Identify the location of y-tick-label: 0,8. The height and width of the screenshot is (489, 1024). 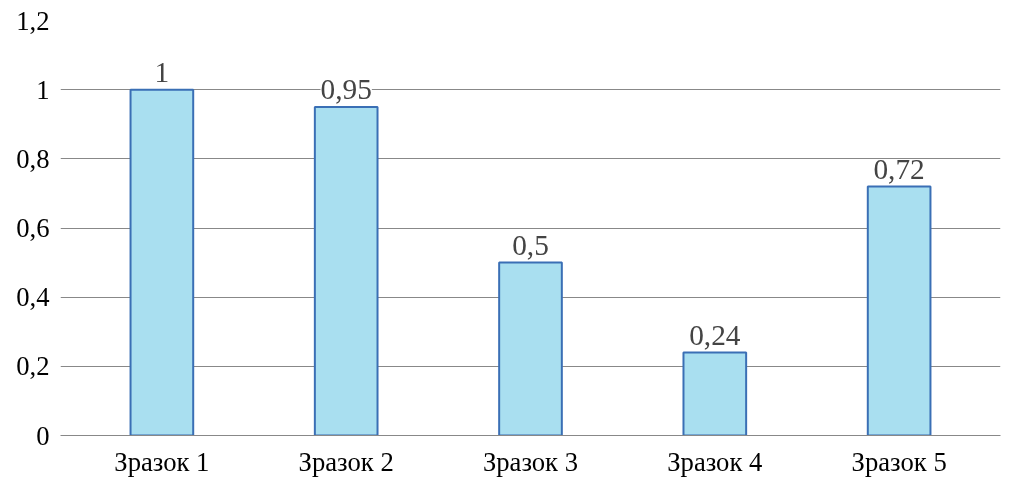
(33, 158).